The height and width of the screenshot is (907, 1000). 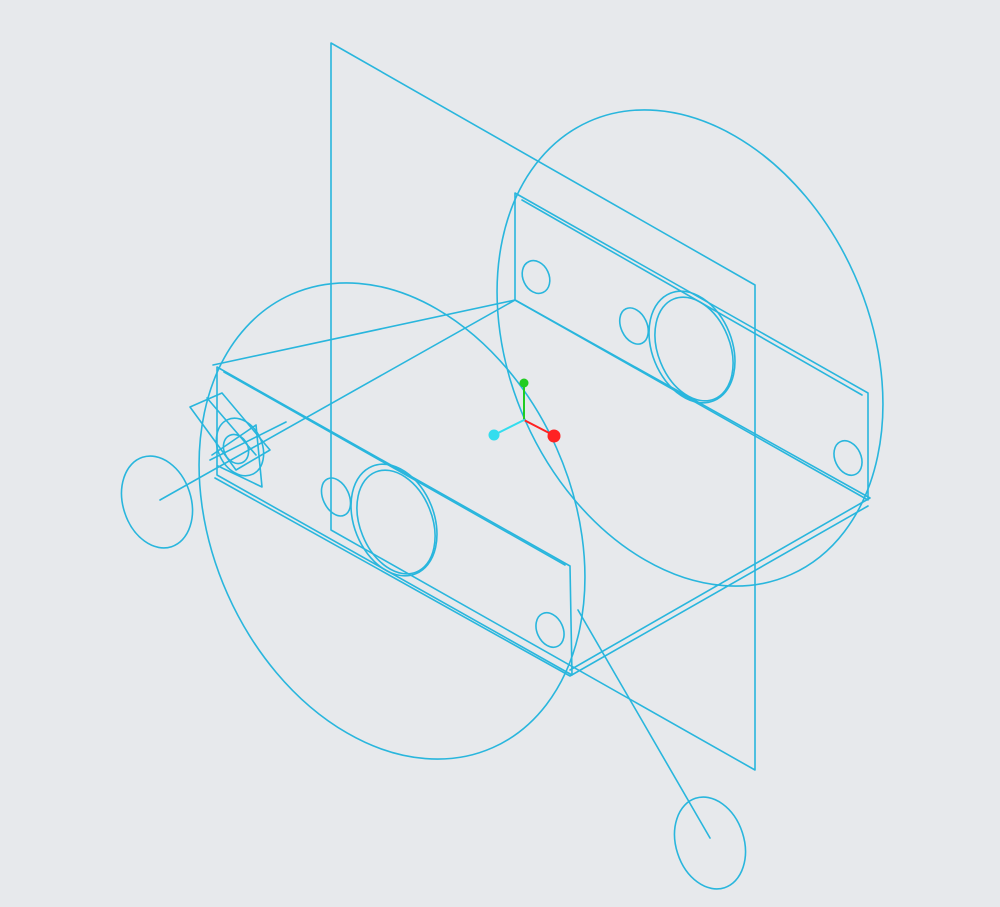 I want to click on z-axis-line, so click(x=510, y=427).